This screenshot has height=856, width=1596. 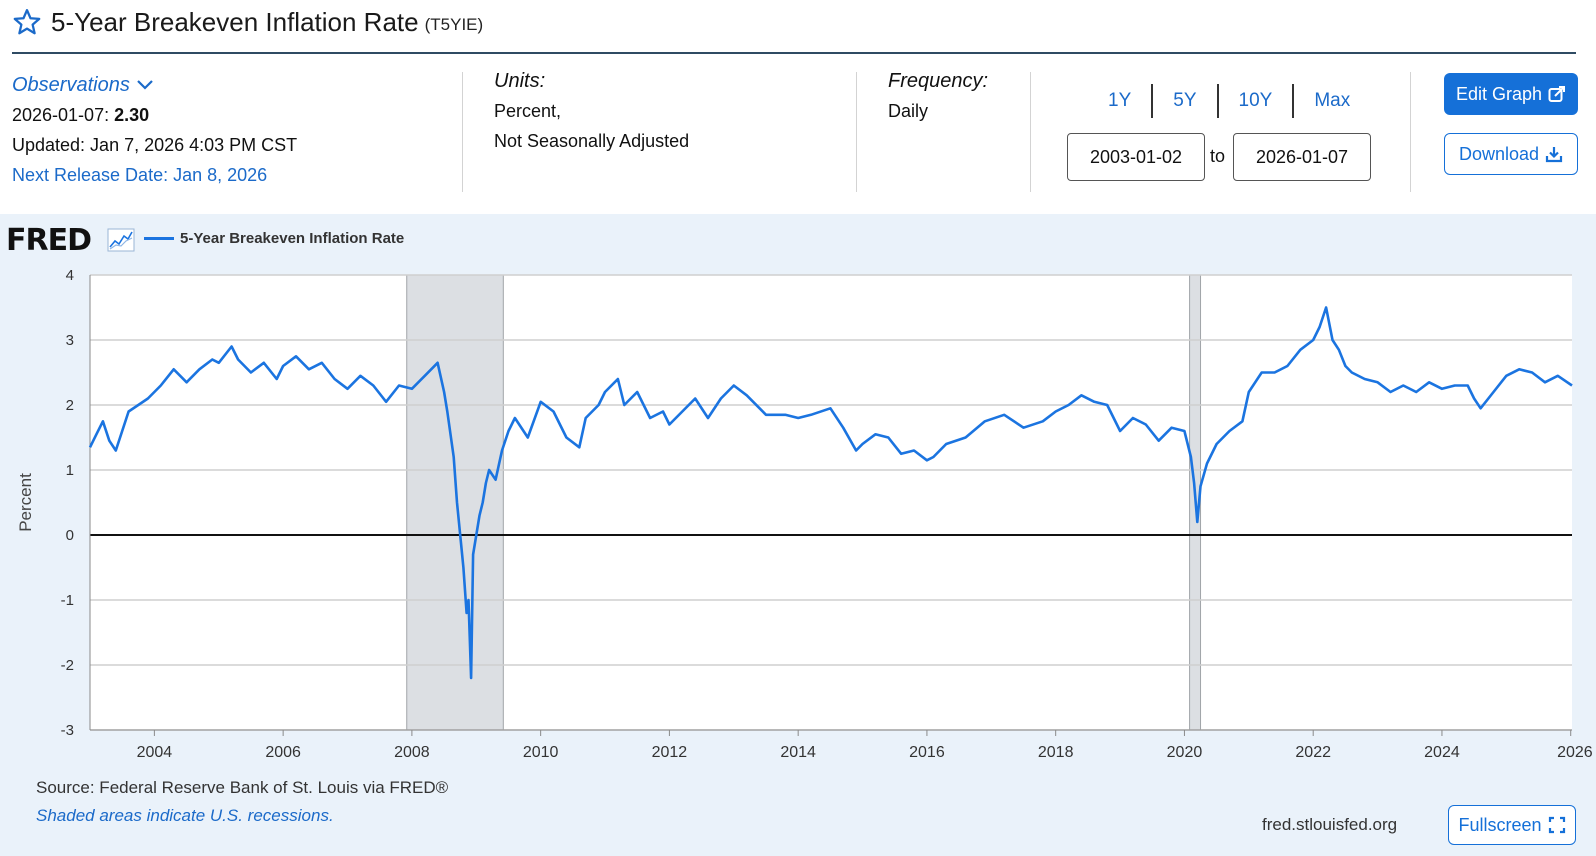 I want to click on page-title: 5-Year Breakeven Inflation Rate, so click(x=235, y=21).